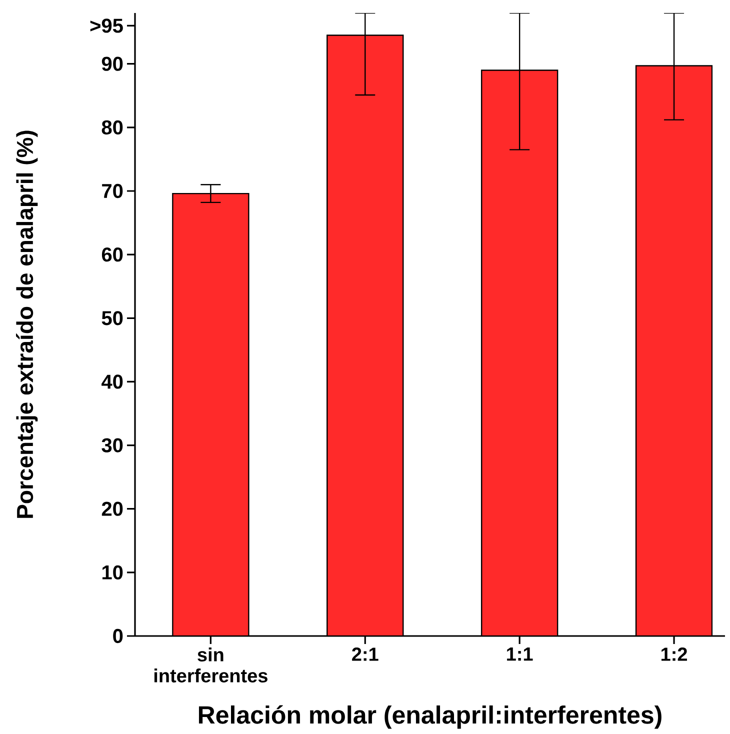 The height and width of the screenshot is (734, 730). What do you see at coordinates (430, 717) in the screenshot?
I see `x-axis-title: Relación molar (enalapril:interferentes)` at bounding box center [430, 717].